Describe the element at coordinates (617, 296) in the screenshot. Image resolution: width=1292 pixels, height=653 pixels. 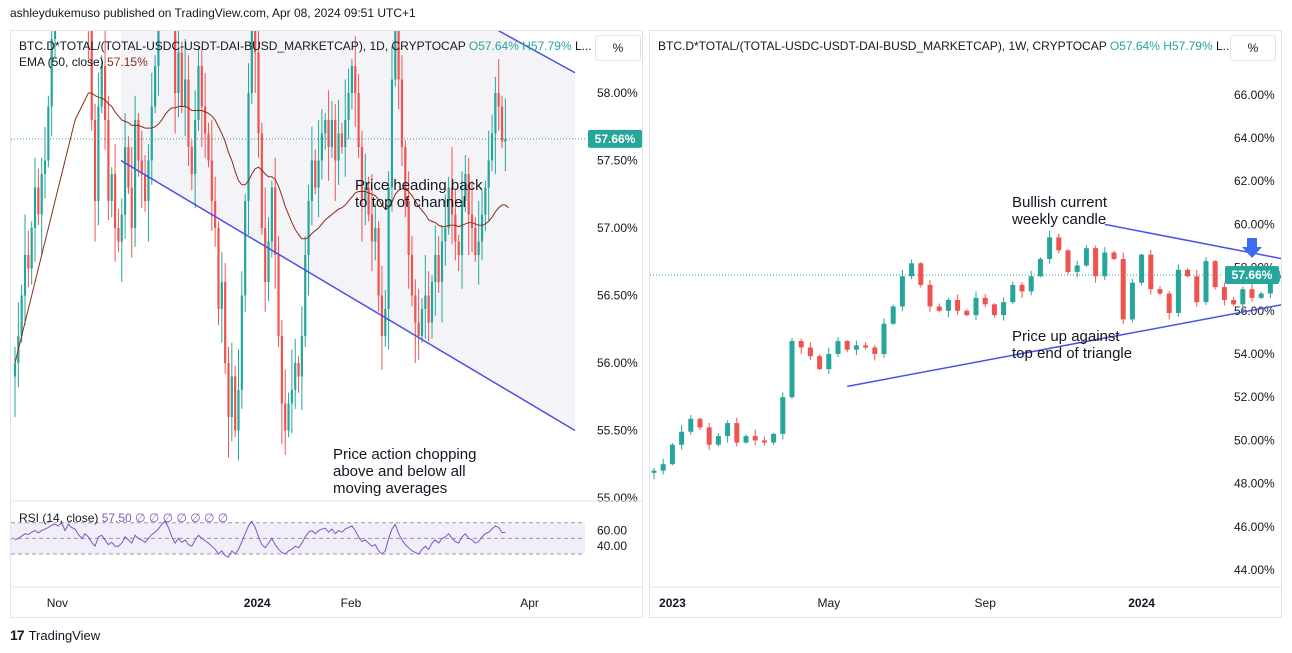
I see `y-tick-label: 56.50%` at that location.